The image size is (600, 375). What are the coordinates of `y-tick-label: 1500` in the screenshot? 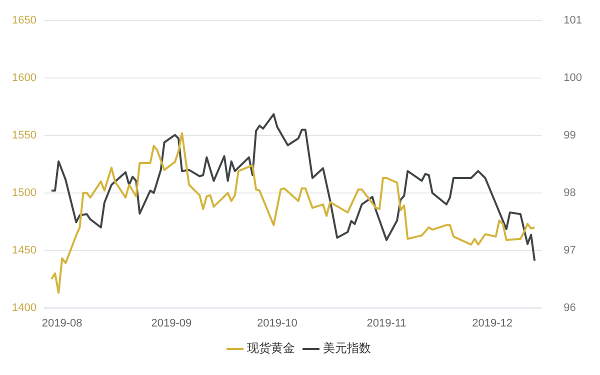 It's located at (24, 192).